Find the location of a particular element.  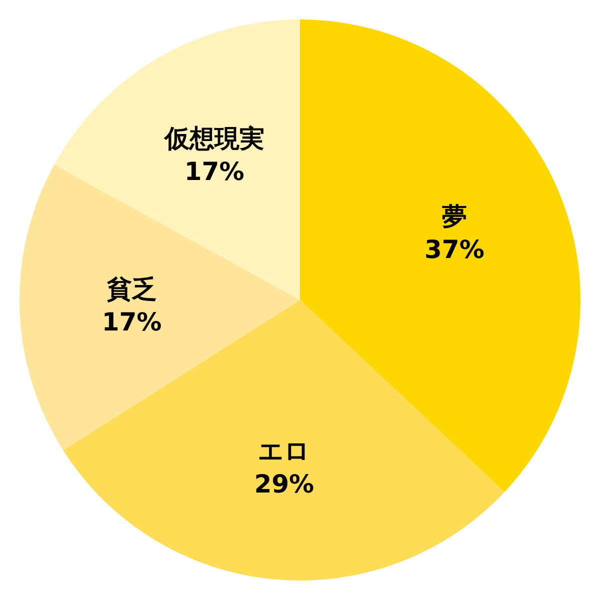

slice-label: 夢 is located at coordinates (454, 217).